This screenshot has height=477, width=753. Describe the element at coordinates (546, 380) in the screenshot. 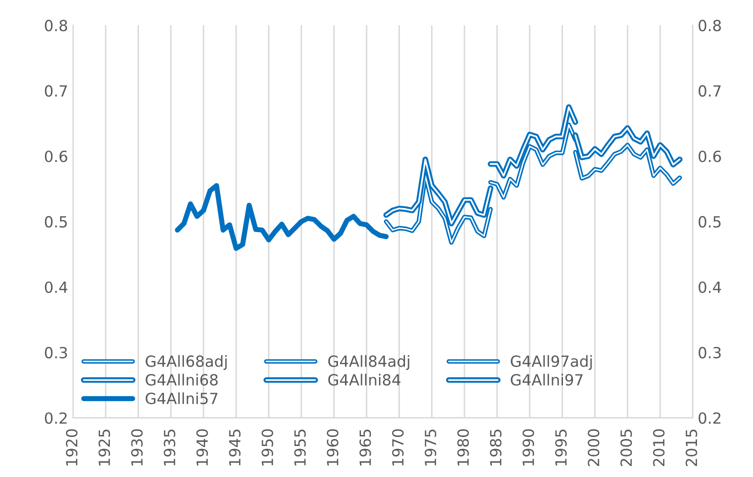

I see `legend-label: G4Allni97` at that location.